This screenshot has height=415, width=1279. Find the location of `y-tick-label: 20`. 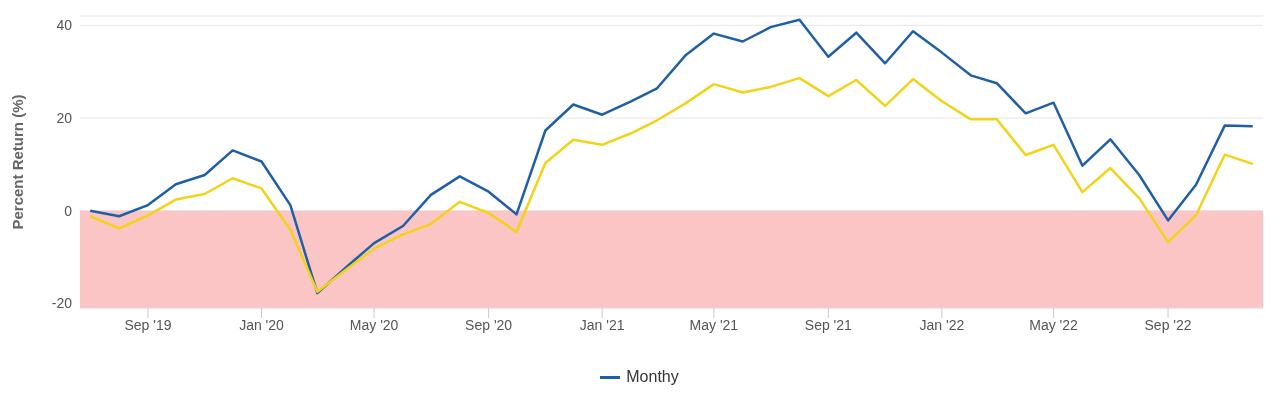

y-tick-label: 20 is located at coordinates (64, 117).